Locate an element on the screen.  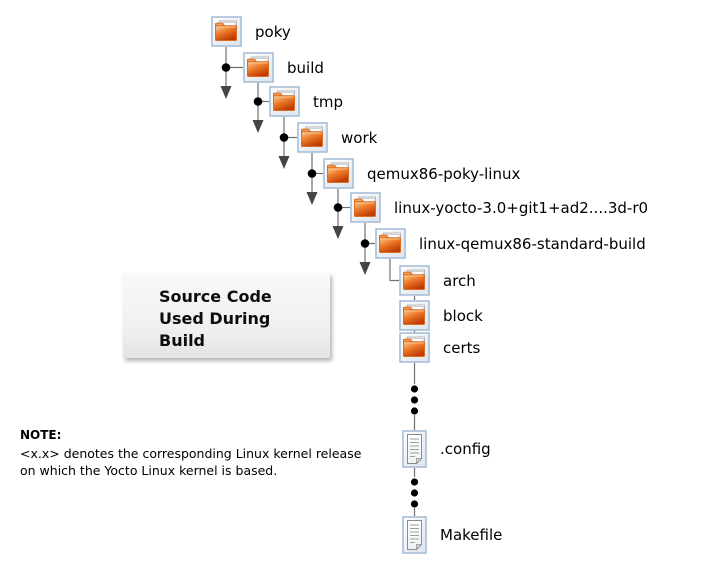
note-heading: NOTE: is located at coordinates (41, 435).